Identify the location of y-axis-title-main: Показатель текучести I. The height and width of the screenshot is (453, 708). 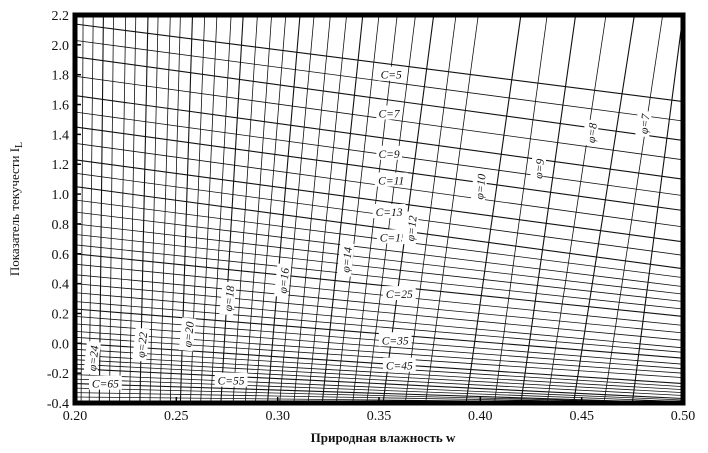
(14, 212).